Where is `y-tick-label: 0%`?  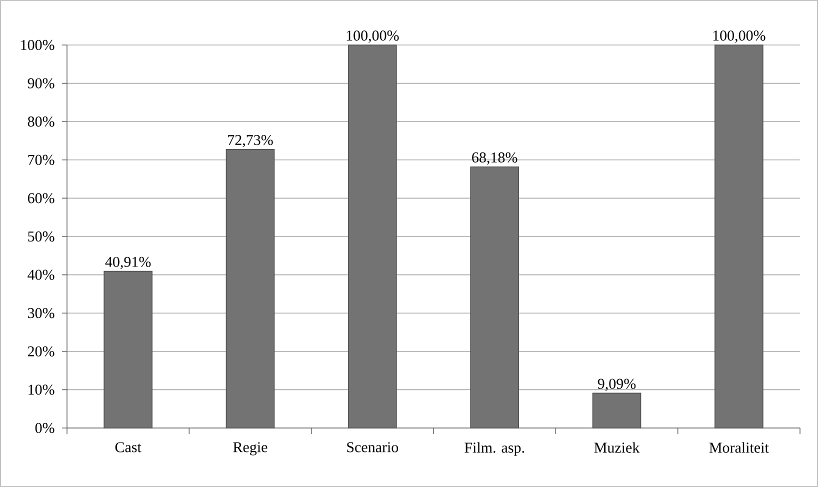
y-tick-label: 0% is located at coordinates (44, 428).